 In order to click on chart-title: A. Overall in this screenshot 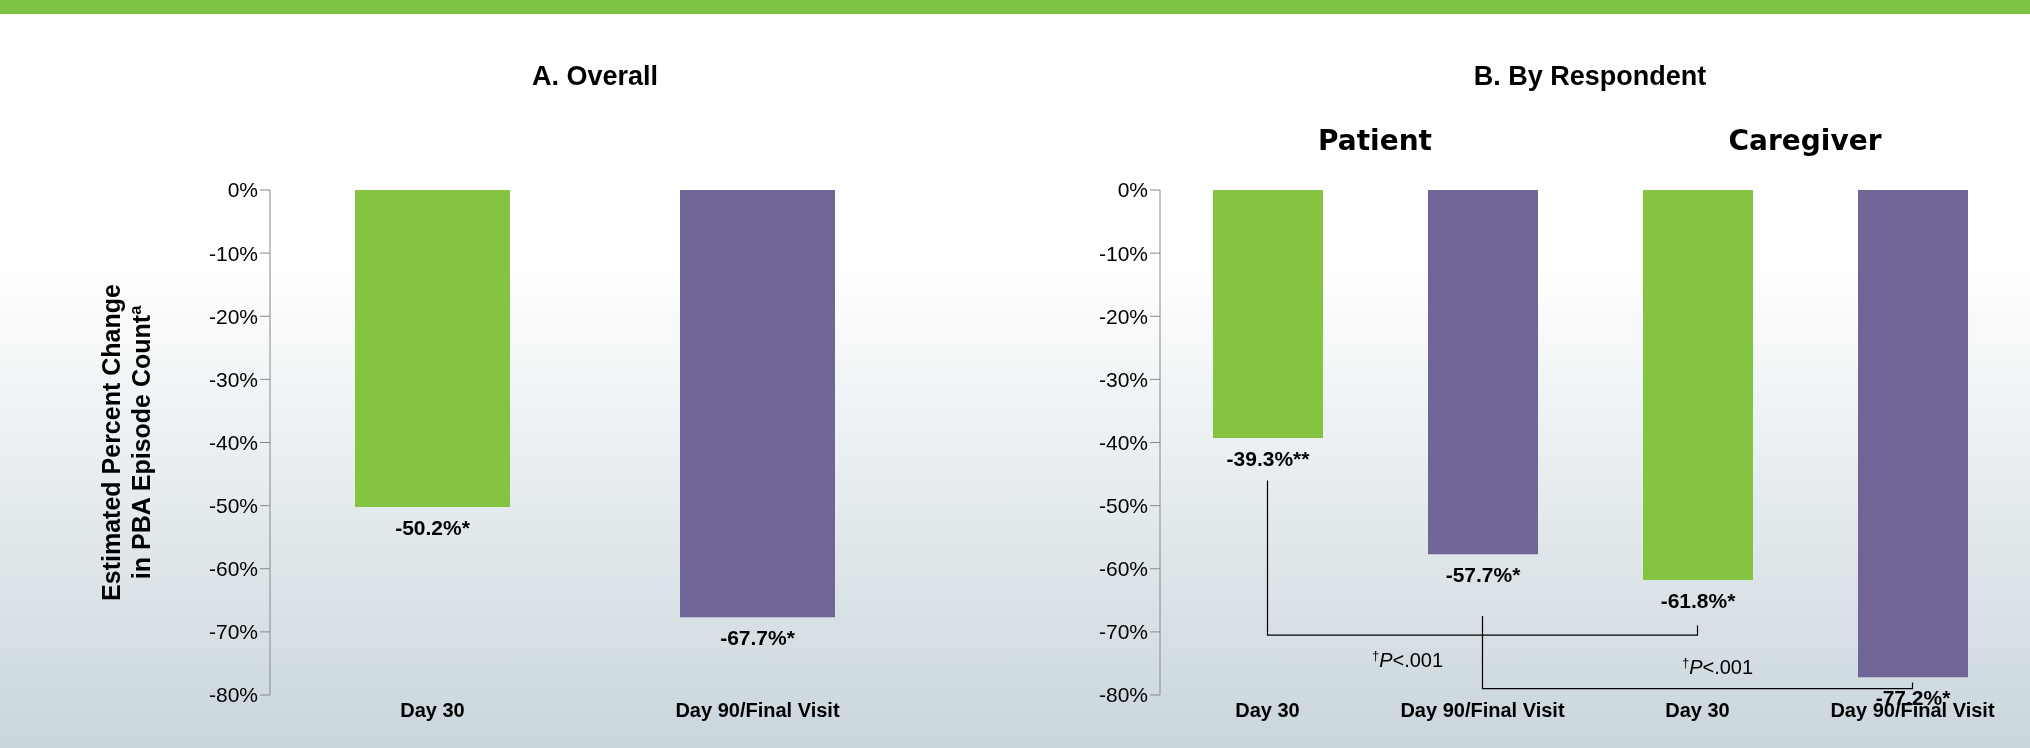, I will do `click(595, 76)`.